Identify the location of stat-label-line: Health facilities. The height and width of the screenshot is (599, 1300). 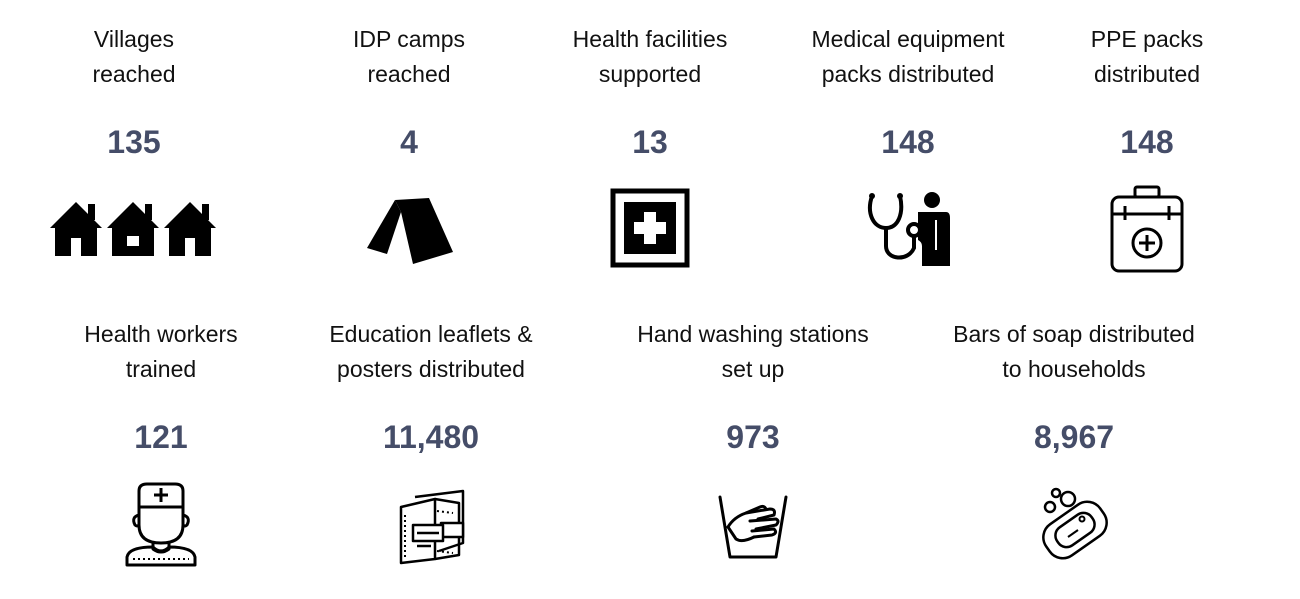
(650, 39).